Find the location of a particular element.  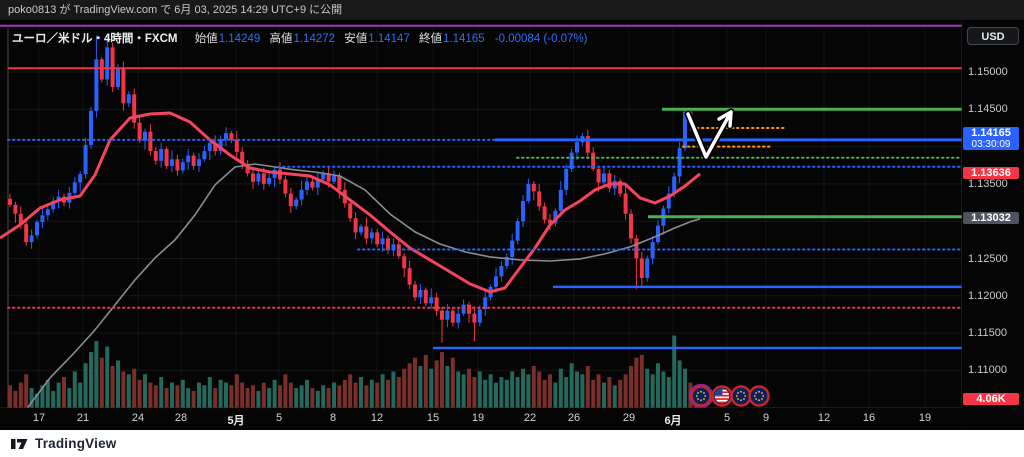

price-axis-label: 1.12500 is located at coordinates (988, 258).